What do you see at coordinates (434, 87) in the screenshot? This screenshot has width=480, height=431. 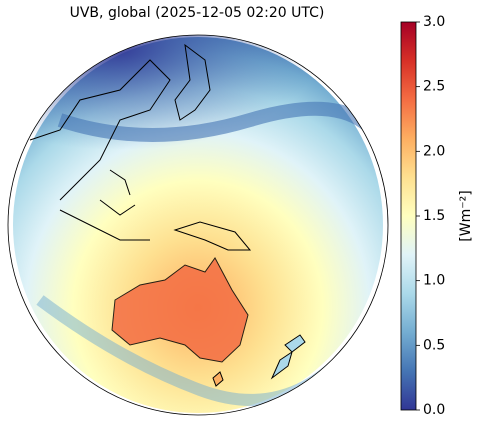 I see `colorbar-tick-label: 2.5` at bounding box center [434, 87].